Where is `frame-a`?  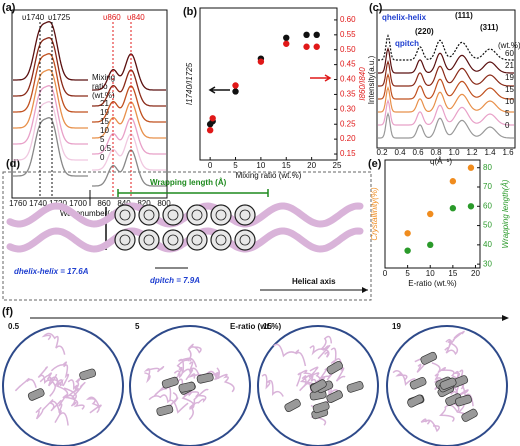
frame-a is located at coordinates (89, 104).